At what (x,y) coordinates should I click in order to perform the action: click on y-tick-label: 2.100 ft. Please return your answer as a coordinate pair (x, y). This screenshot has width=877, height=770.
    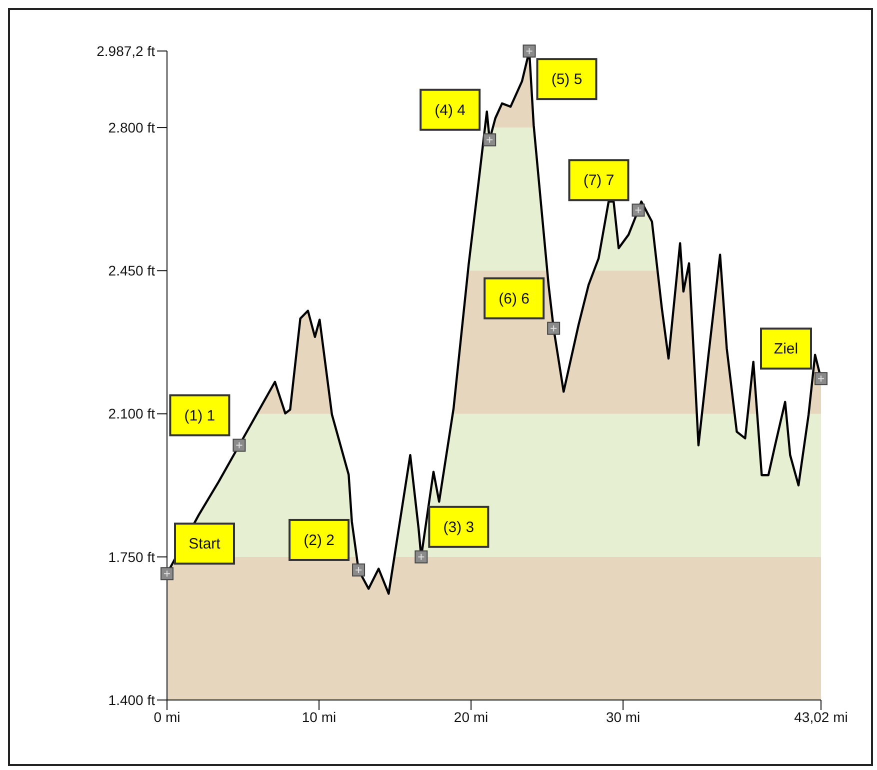
    Looking at the image, I should click on (132, 414).